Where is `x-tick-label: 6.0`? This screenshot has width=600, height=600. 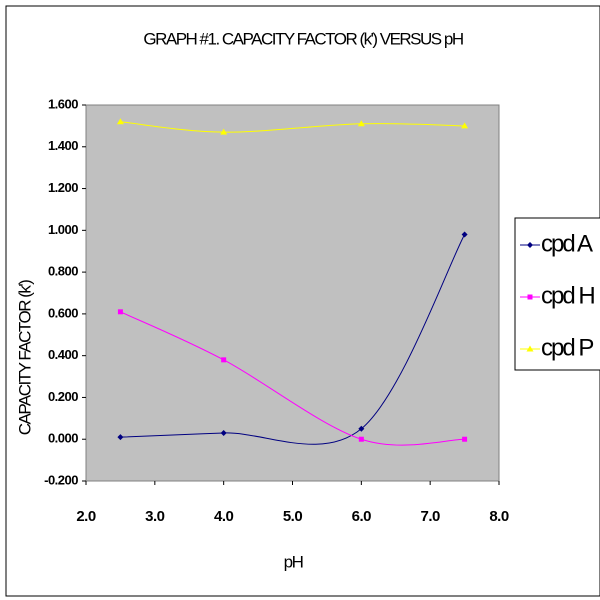
x-tick-label: 6.0 is located at coordinates (362, 516).